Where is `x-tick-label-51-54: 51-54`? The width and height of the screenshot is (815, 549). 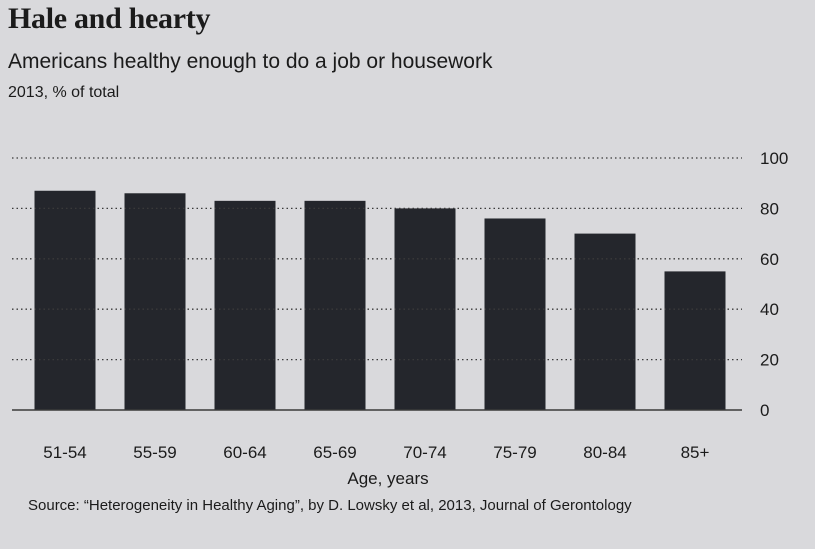 x-tick-label-51-54: 51-54 is located at coordinates (64, 452).